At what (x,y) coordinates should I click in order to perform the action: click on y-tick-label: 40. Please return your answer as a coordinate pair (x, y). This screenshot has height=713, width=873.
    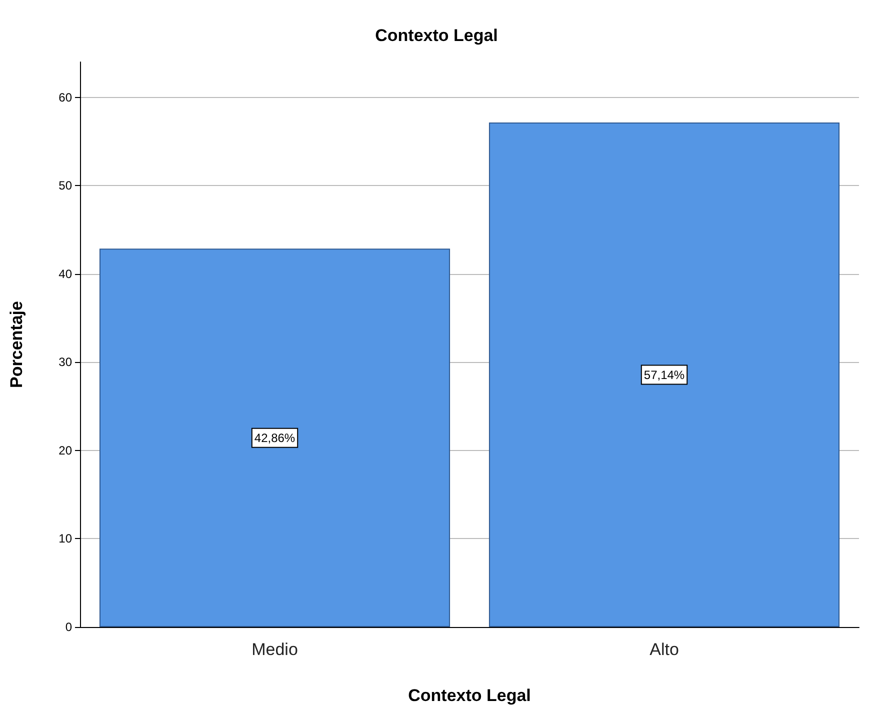
    Looking at the image, I should click on (65, 273).